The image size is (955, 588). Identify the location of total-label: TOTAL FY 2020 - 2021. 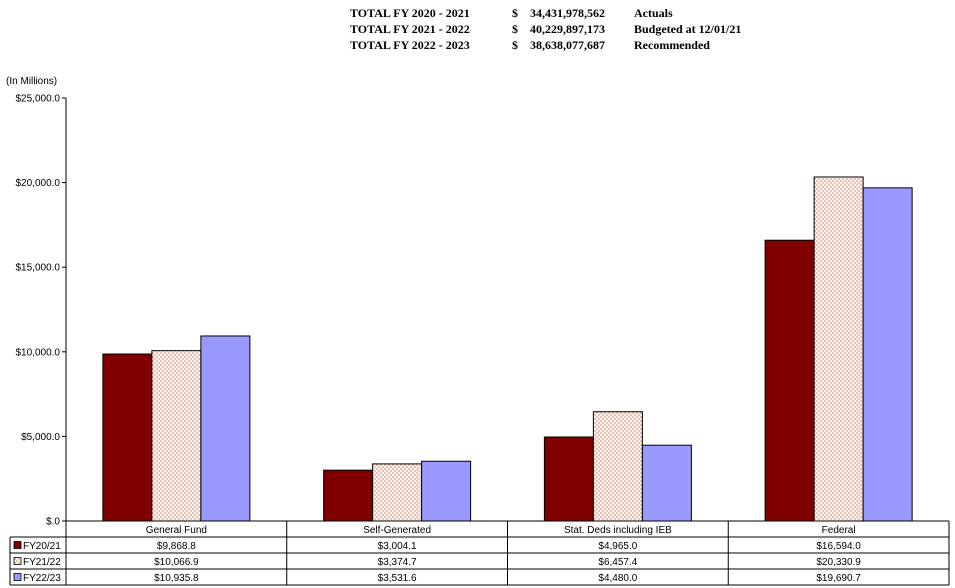
(410, 13).